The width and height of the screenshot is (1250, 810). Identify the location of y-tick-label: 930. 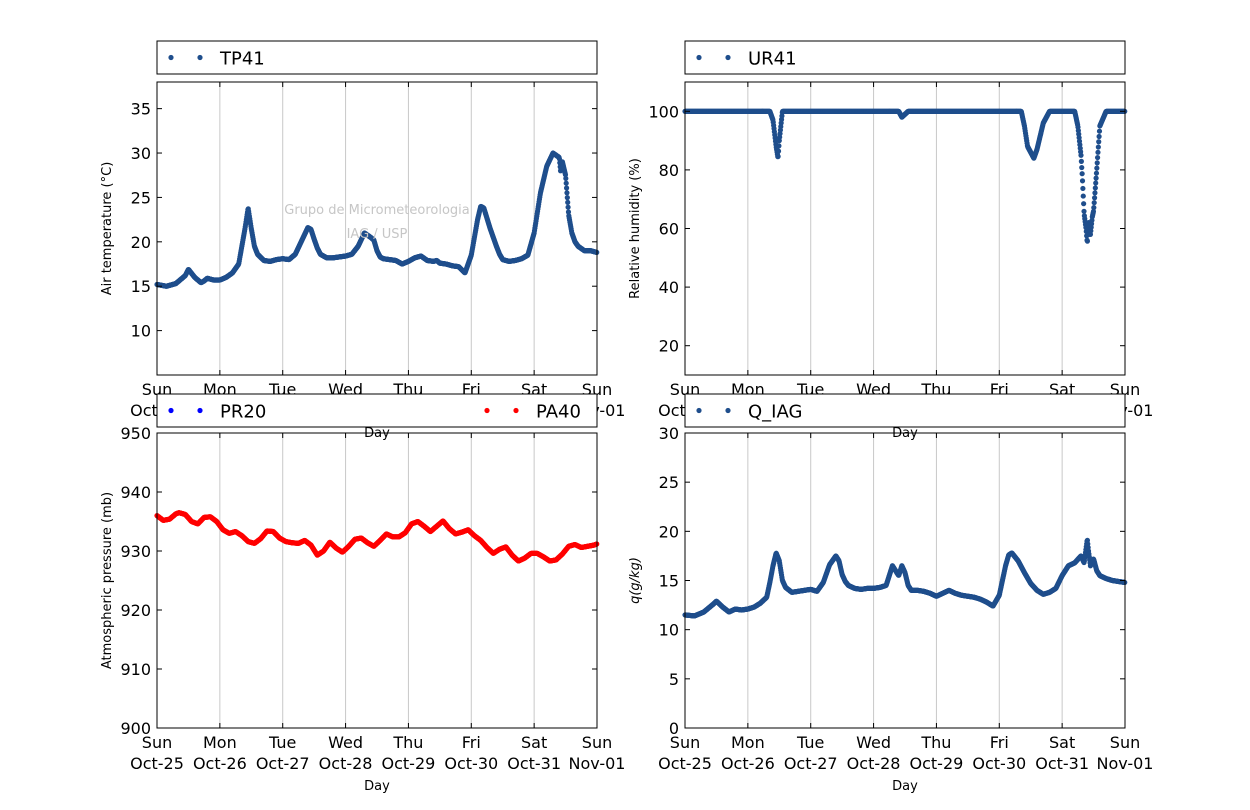
(135, 551).